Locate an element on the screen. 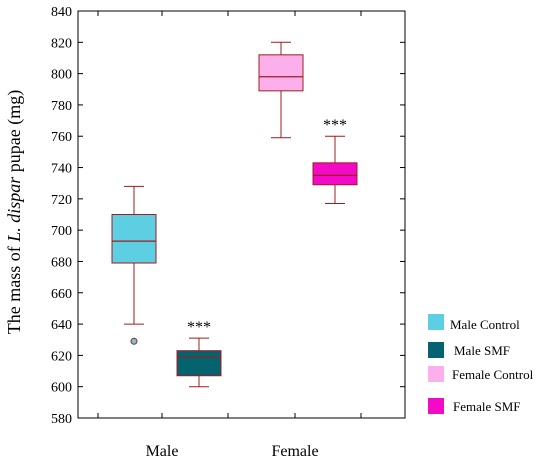 Image resolution: width=550 pixels, height=460 pixels. legend-item: Male Control is located at coordinates (474, 323).